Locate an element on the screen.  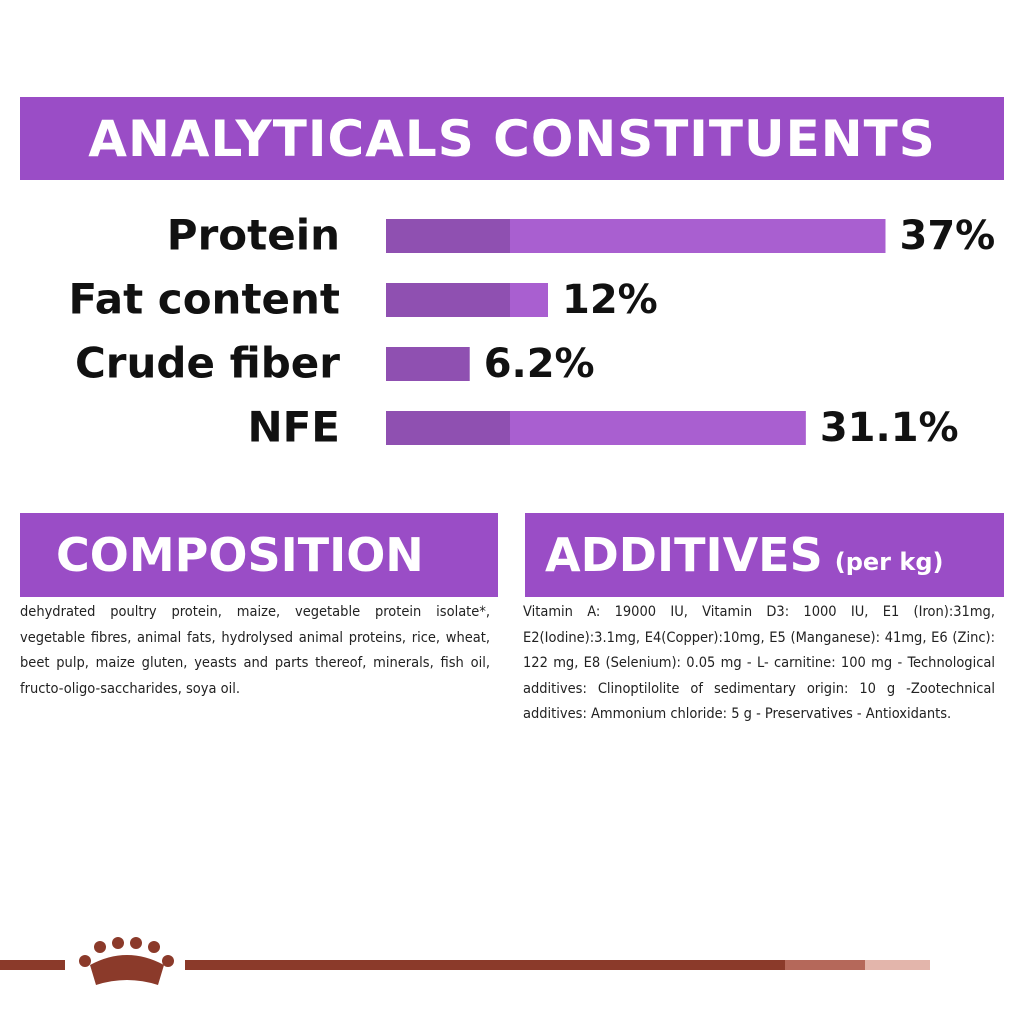
value-label: 37% is located at coordinates (948, 236).